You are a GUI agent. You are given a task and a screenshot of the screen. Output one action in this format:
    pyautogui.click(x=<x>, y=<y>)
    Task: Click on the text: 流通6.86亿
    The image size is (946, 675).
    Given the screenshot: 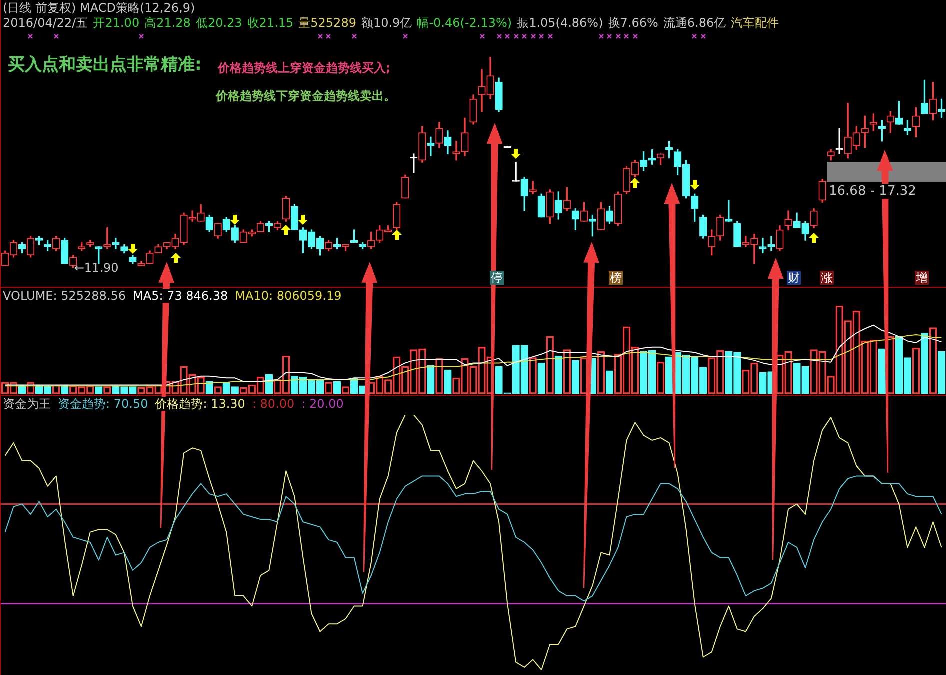 What is the action you would take?
    pyautogui.click(x=694, y=23)
    